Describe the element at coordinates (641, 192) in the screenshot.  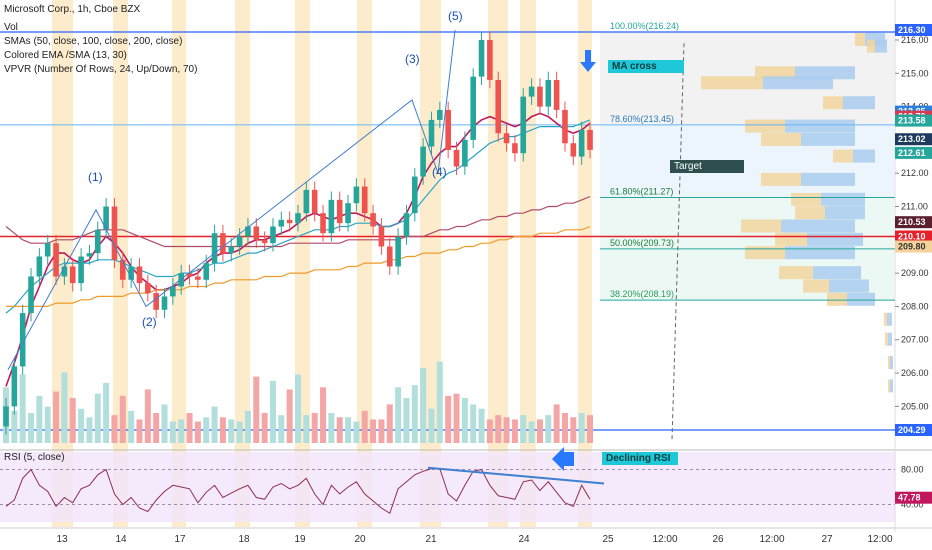
I see `fib-label-2: 61.80%(211.27)` at that location.